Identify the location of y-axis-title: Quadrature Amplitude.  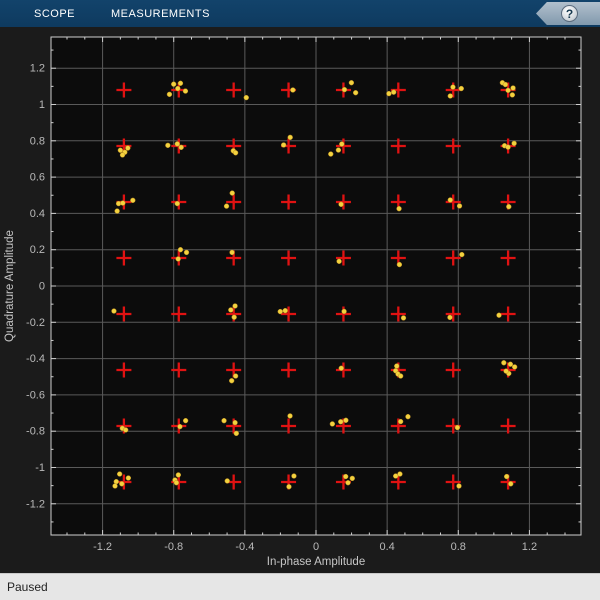
(10, 286).